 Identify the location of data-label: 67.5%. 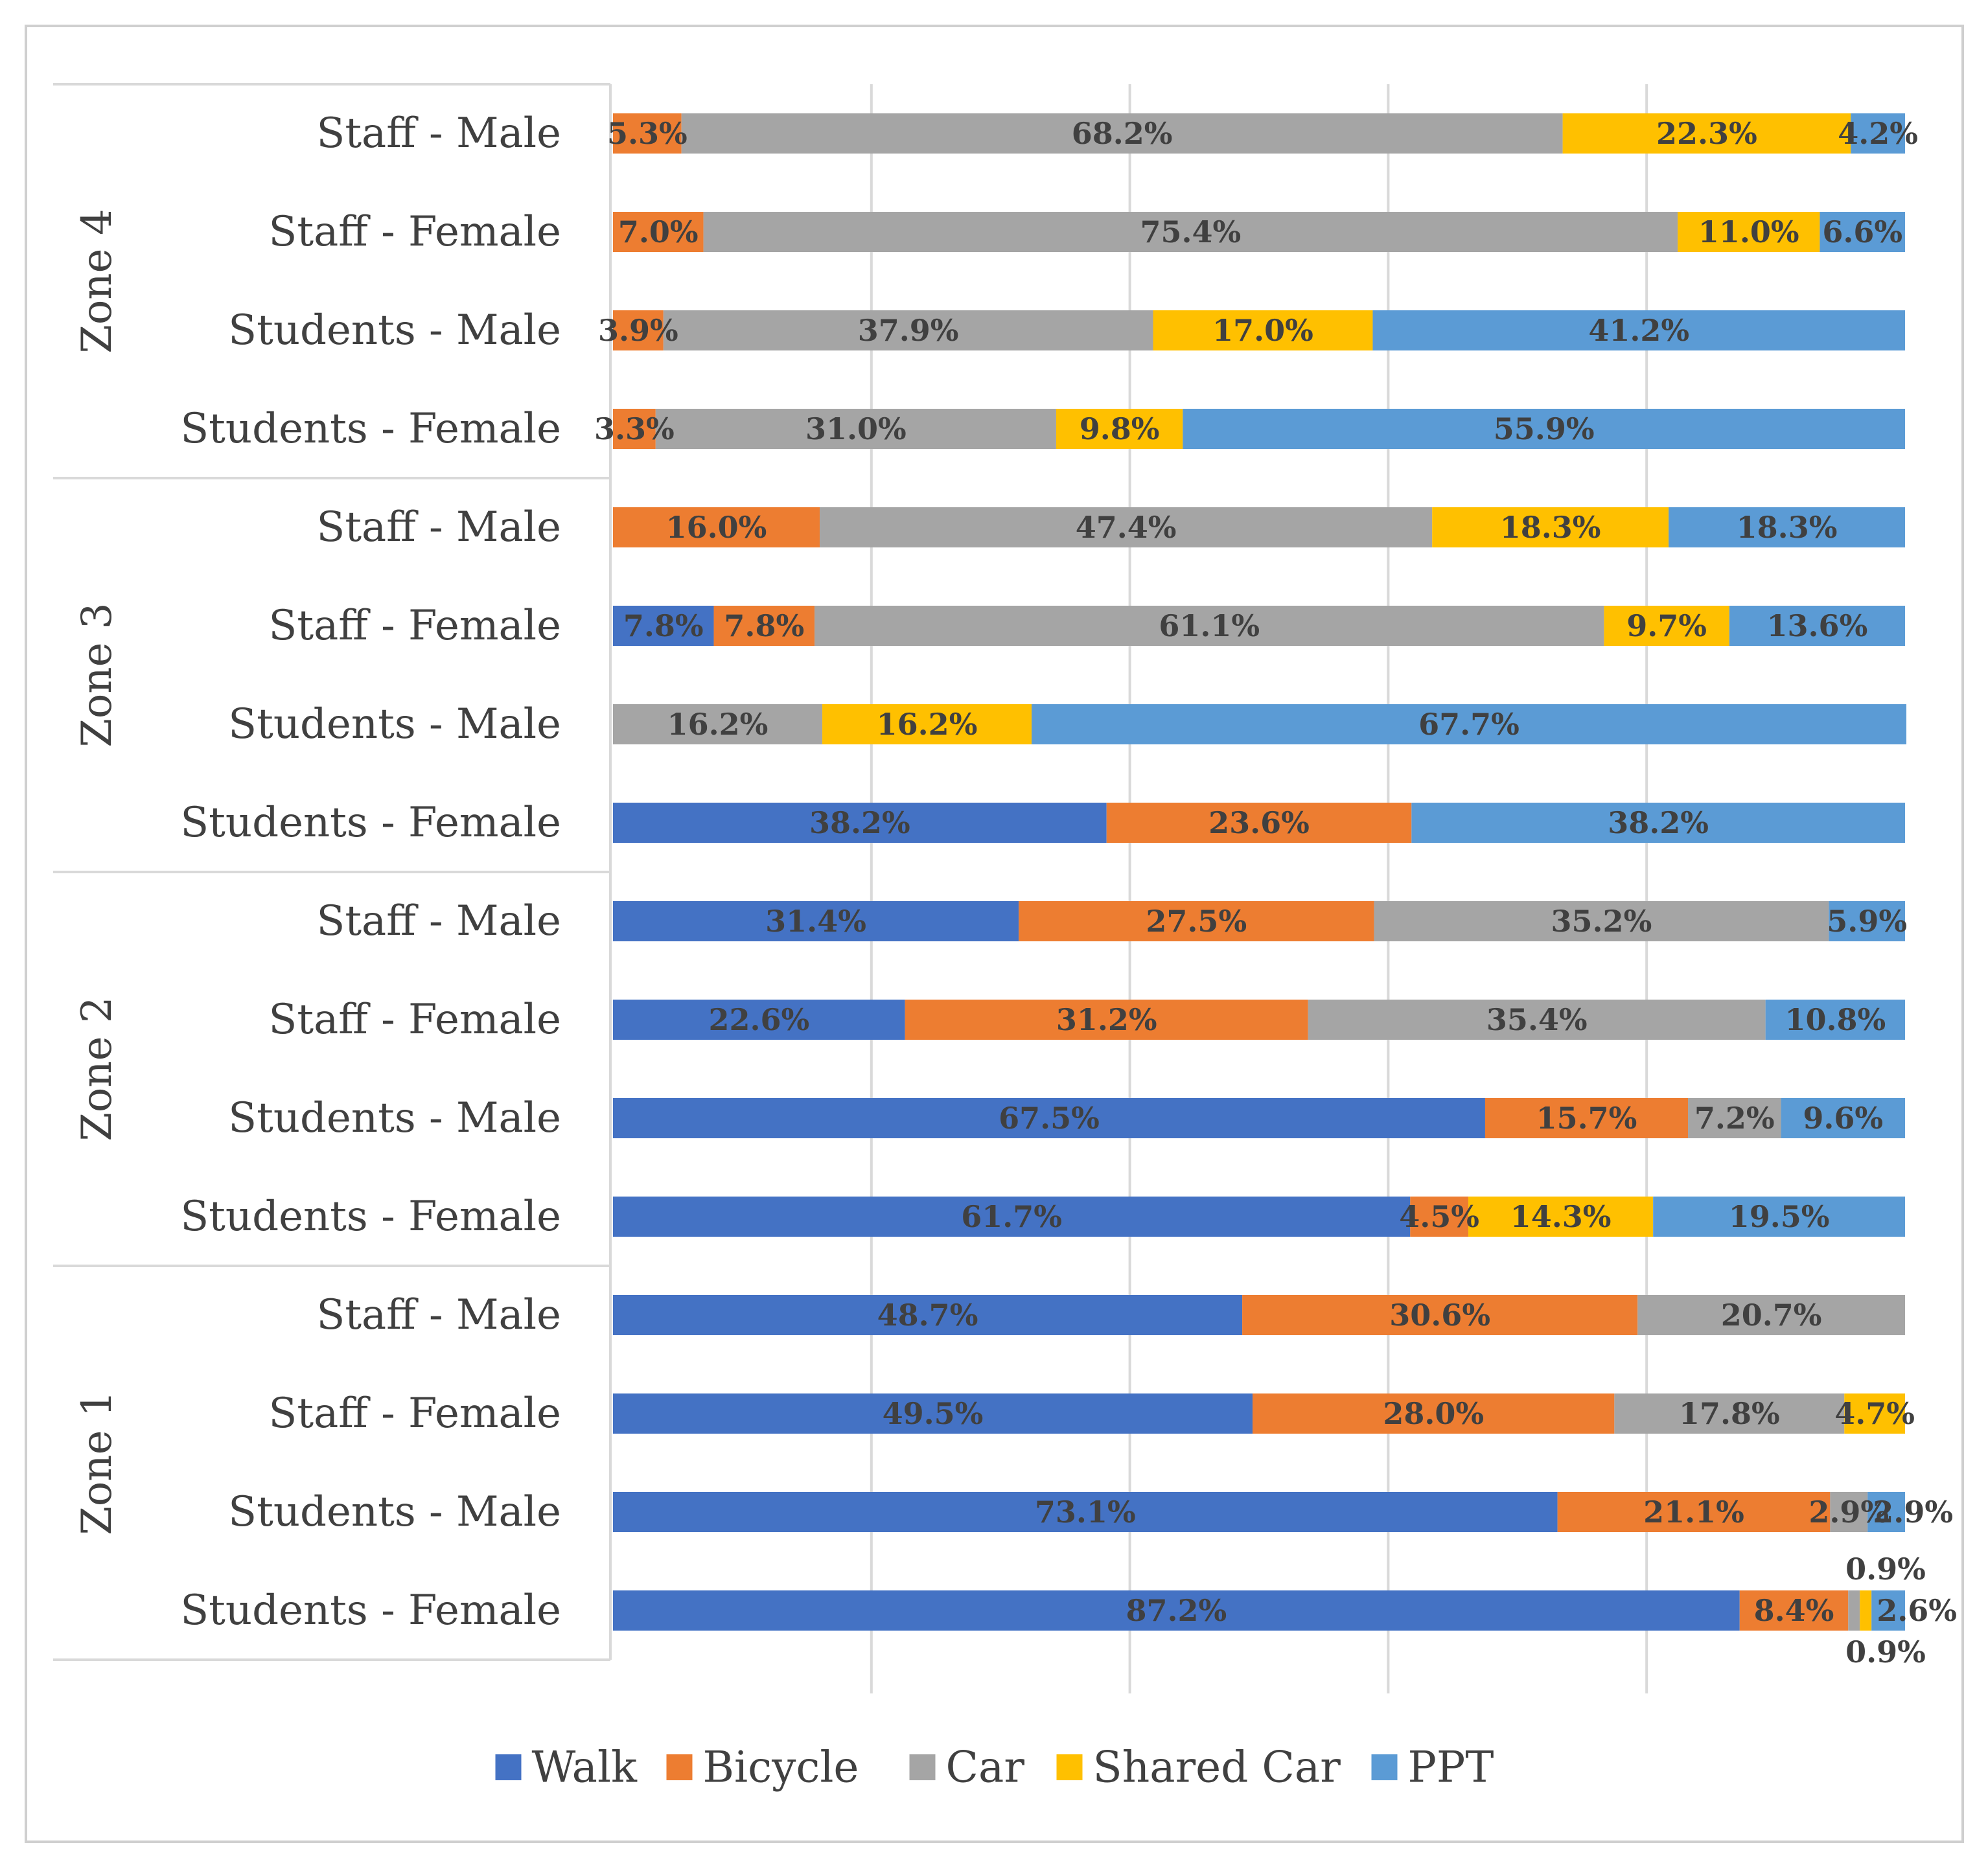
(1049, 1118).